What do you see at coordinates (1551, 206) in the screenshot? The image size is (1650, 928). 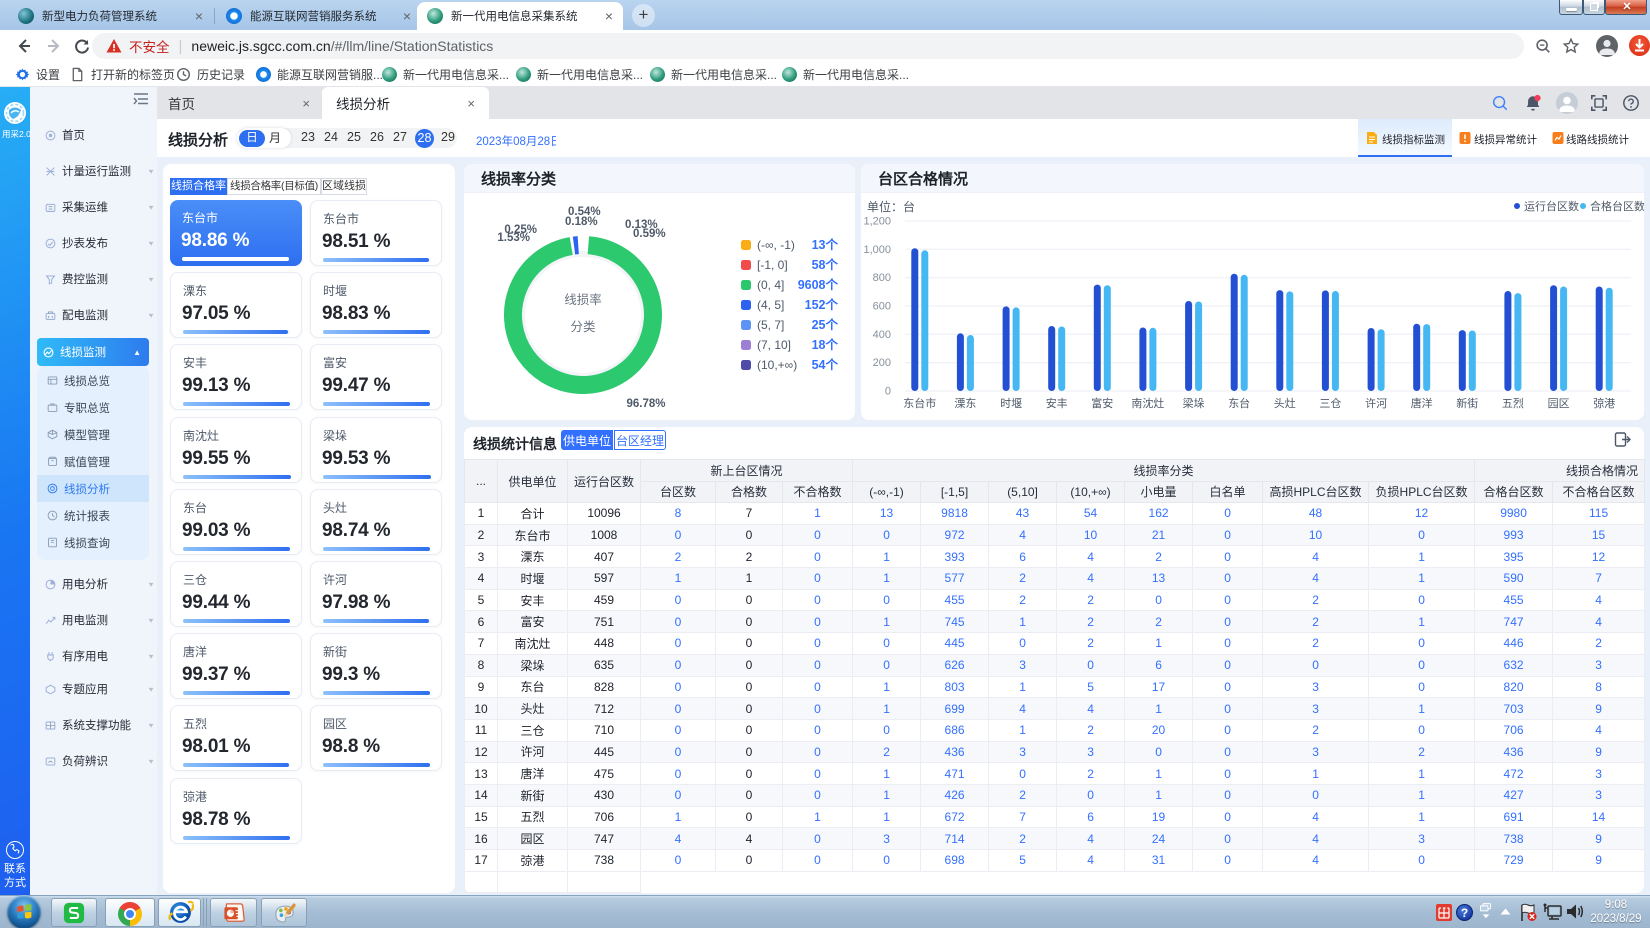 I see `svg-text: 运行台区数` at bounding box center [1551, 206].